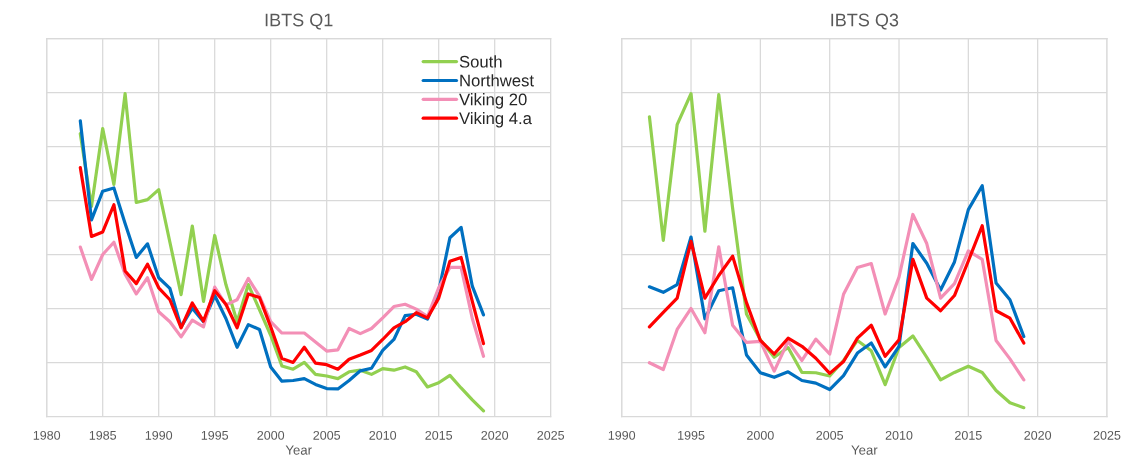  What do you see at coordinates (299, 21) in the screenshot?
I see `chart-title: IBTS Q1` at bounding box center [299, 21].